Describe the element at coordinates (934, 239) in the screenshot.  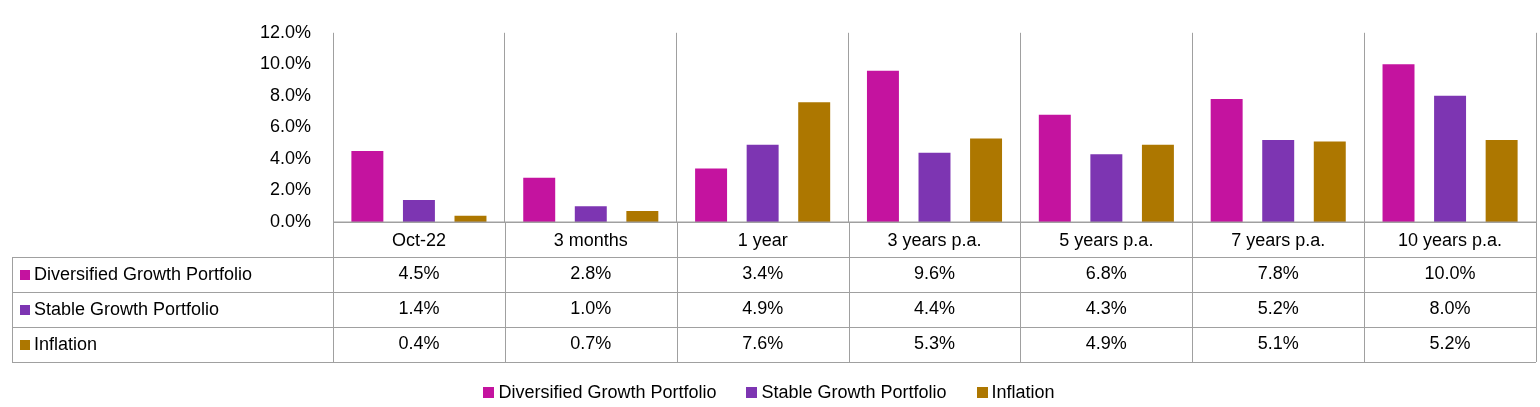
I see `x-tick-label: 3 years p.a.` at that location.